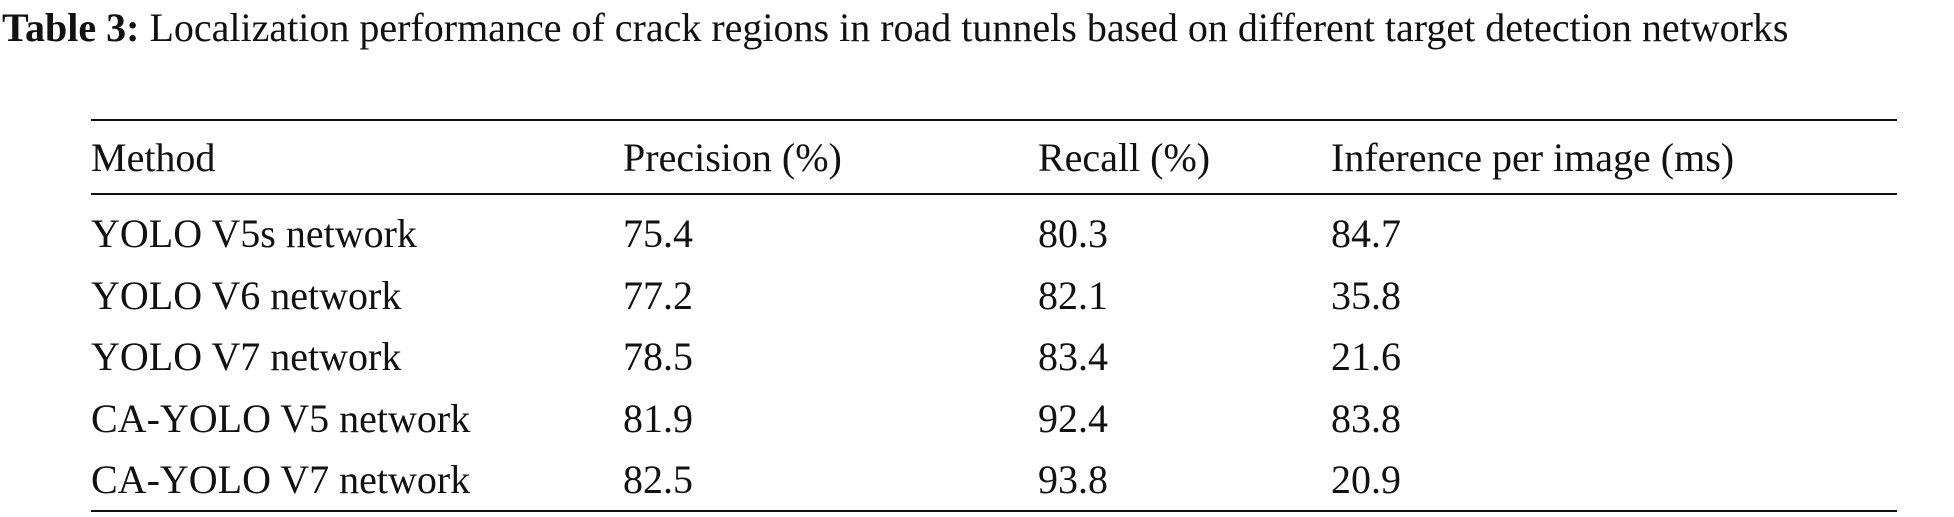 The height and width of the screenshot is (517, 1954). I want to click on value-cell: 78.5, so click(658, 356).